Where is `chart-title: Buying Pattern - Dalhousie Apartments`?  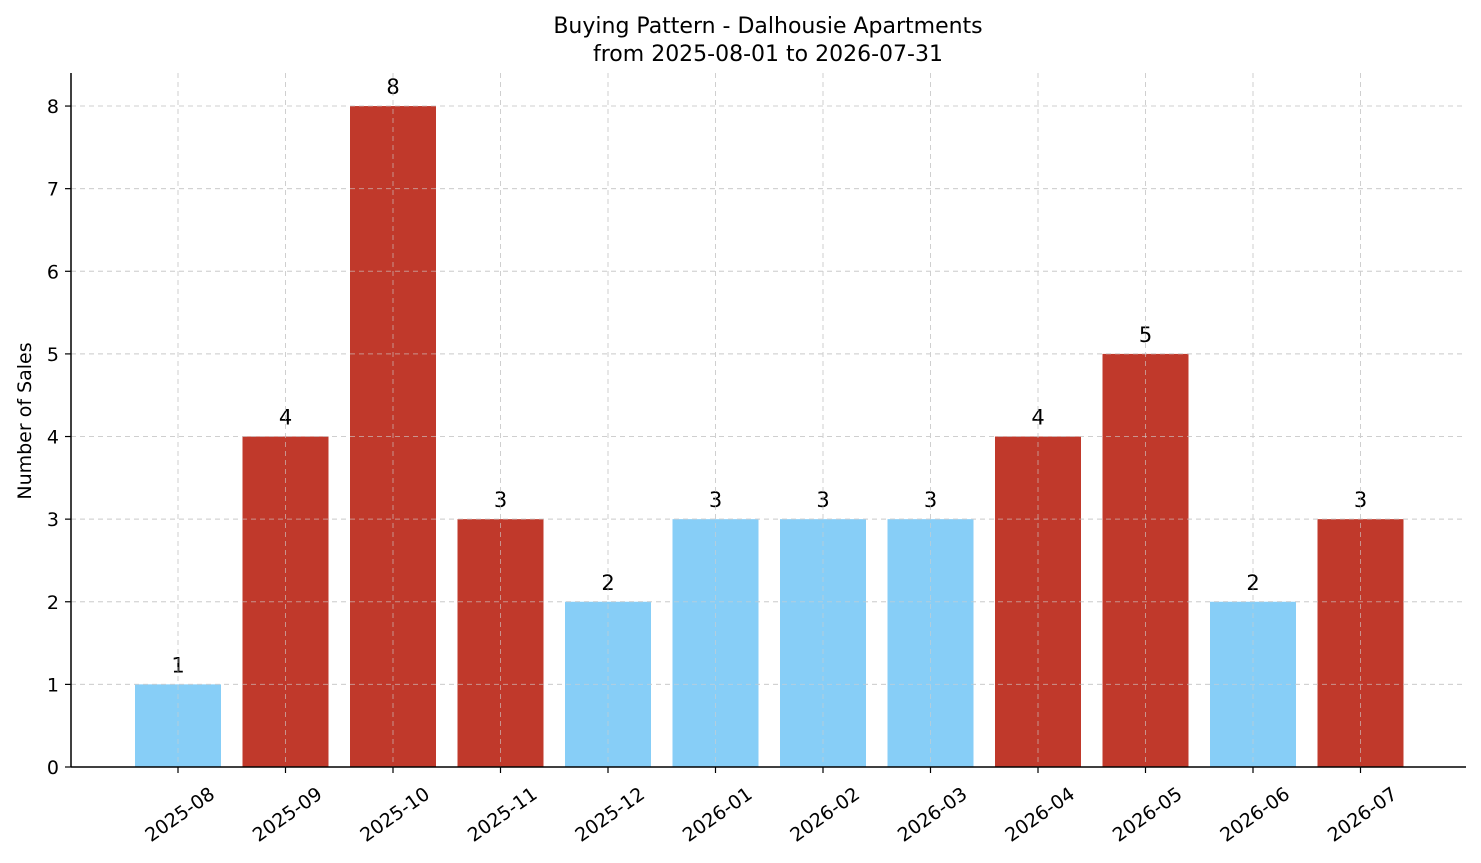 chart-title: Buying Pattern - Dalhousie Apartments is located at coordinates (767, 26).